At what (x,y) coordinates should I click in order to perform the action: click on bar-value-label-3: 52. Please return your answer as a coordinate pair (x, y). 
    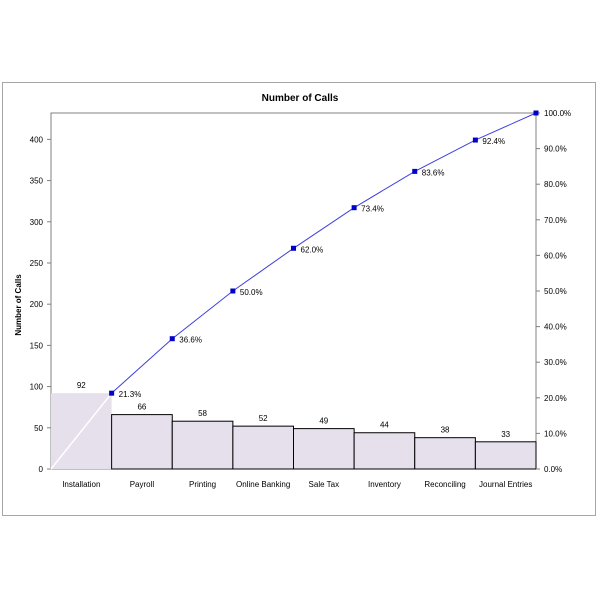
    Looking at the image, I should click on (263, 418).